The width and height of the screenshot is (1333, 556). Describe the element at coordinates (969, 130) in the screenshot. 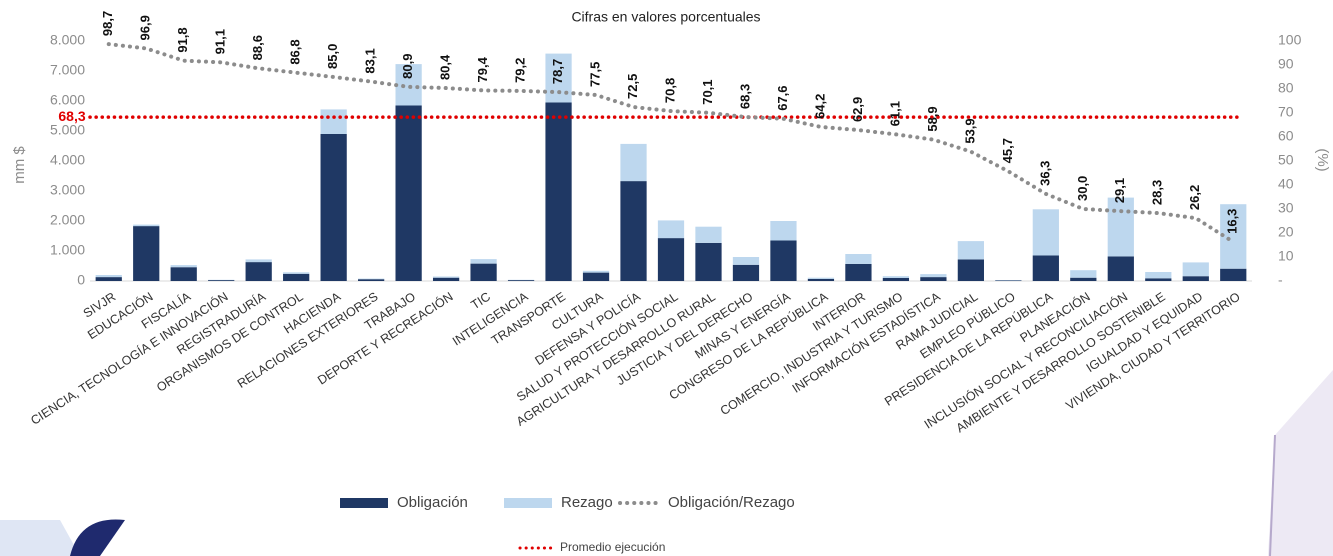

I see `data-label: 53,9` at that location.